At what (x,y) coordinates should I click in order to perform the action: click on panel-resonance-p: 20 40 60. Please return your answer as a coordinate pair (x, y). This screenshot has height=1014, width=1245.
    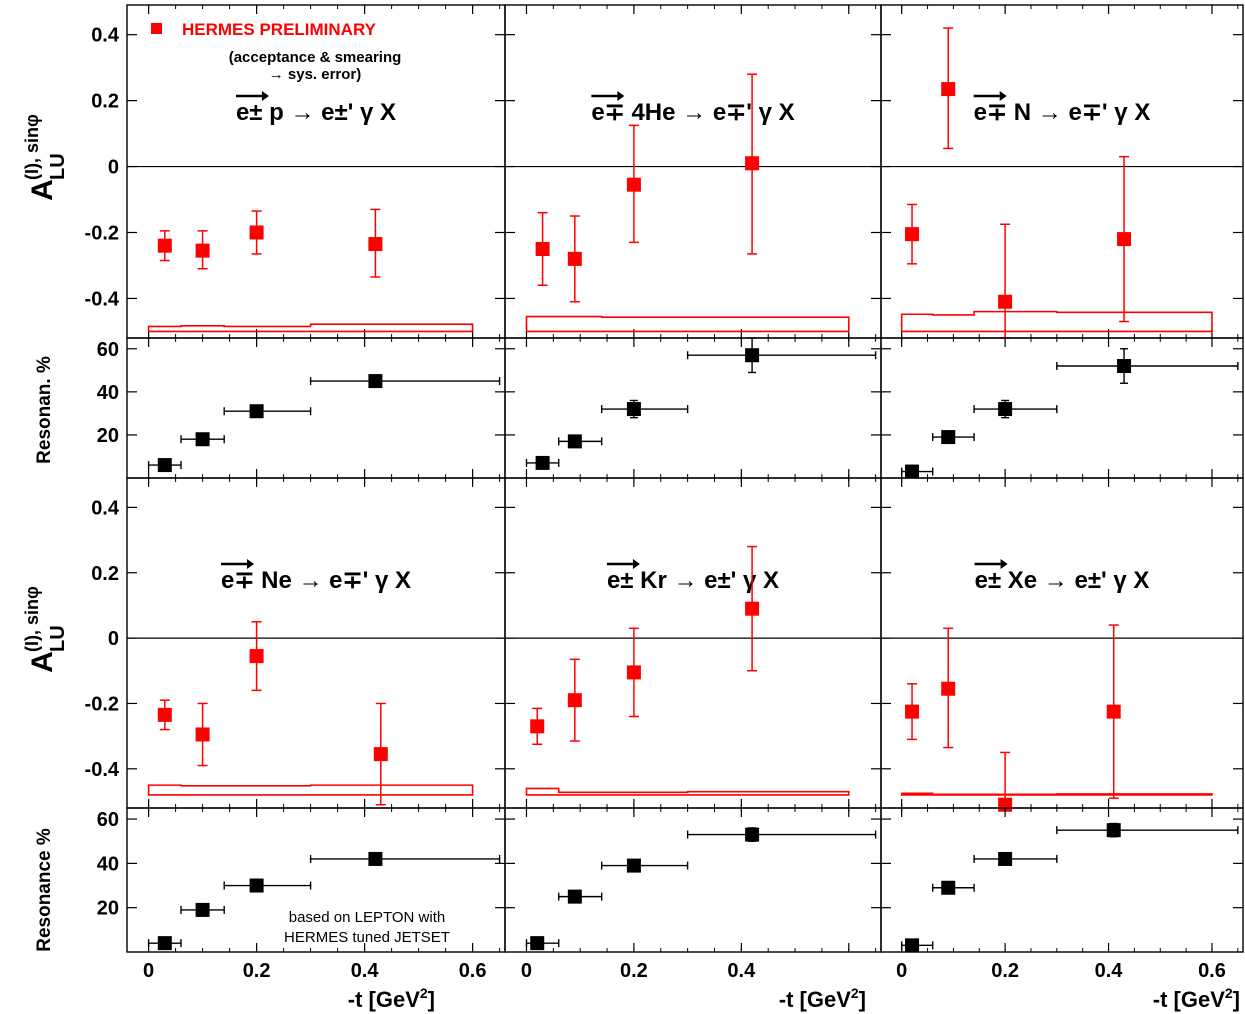
    Looking at the image, I should click on (301, 408).